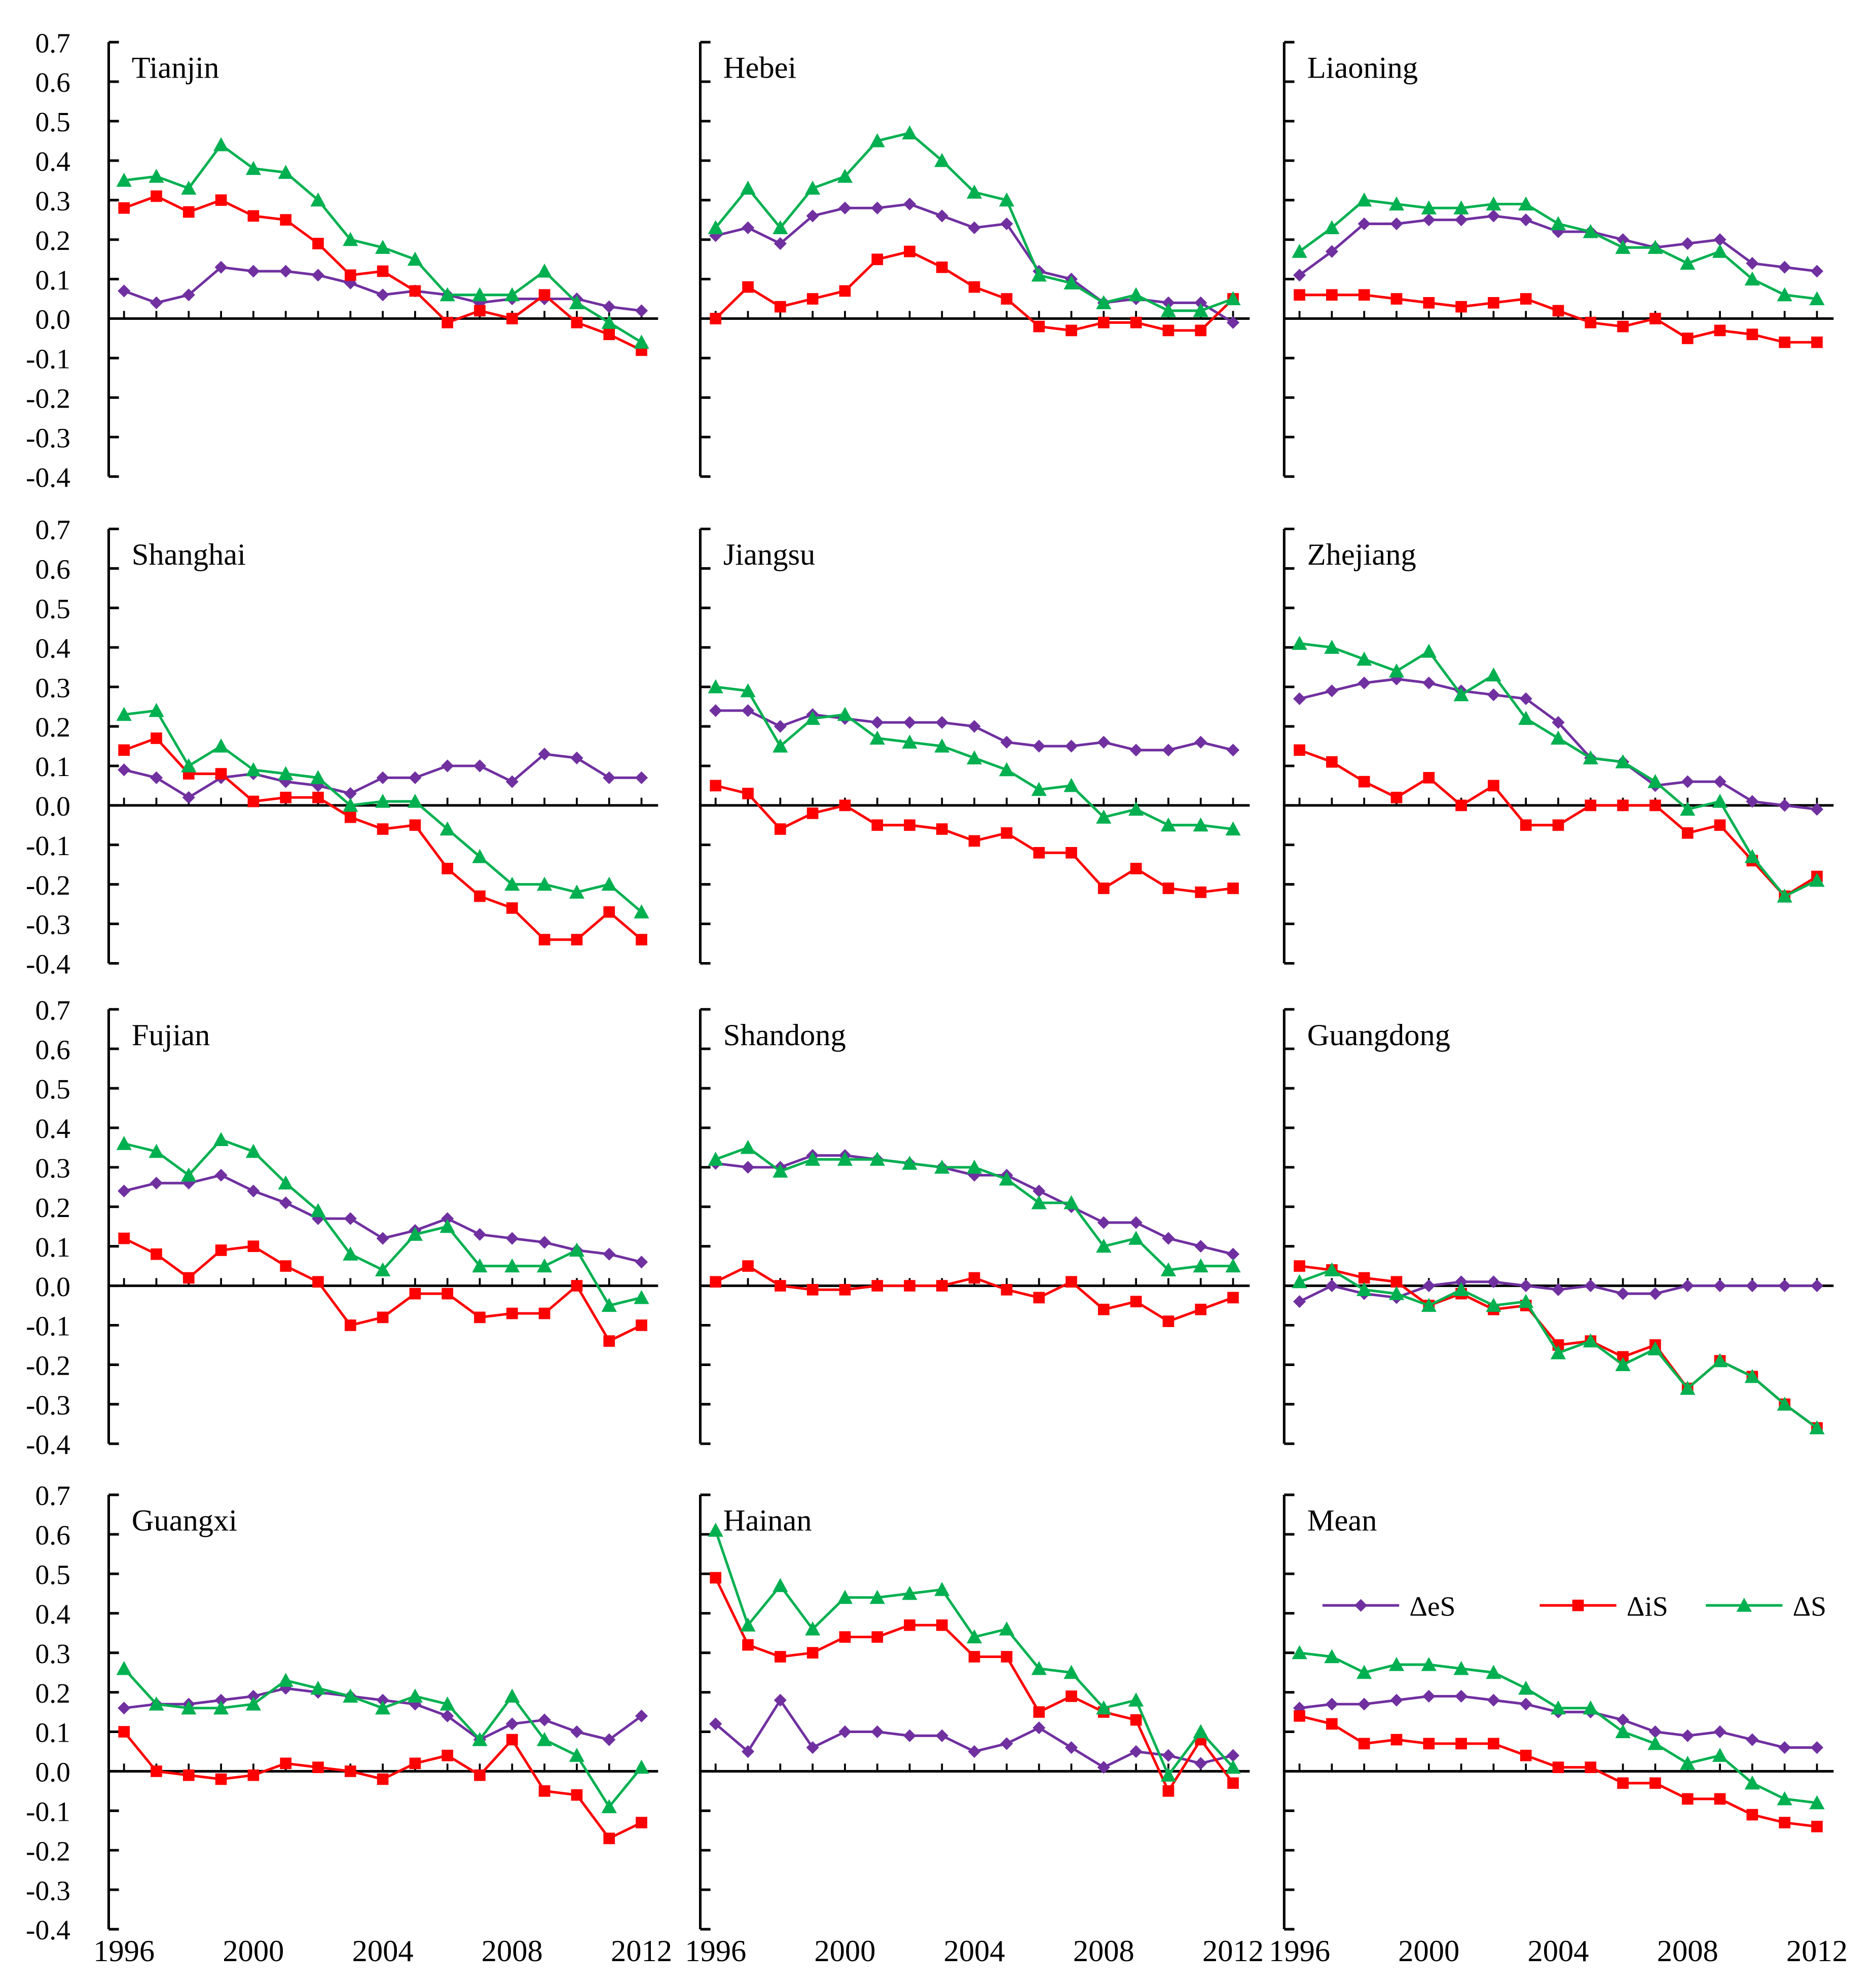  Describe the element at coordinates (48, 1812) in the screenshot. I see `y-tick-label: -0.1` at that location.